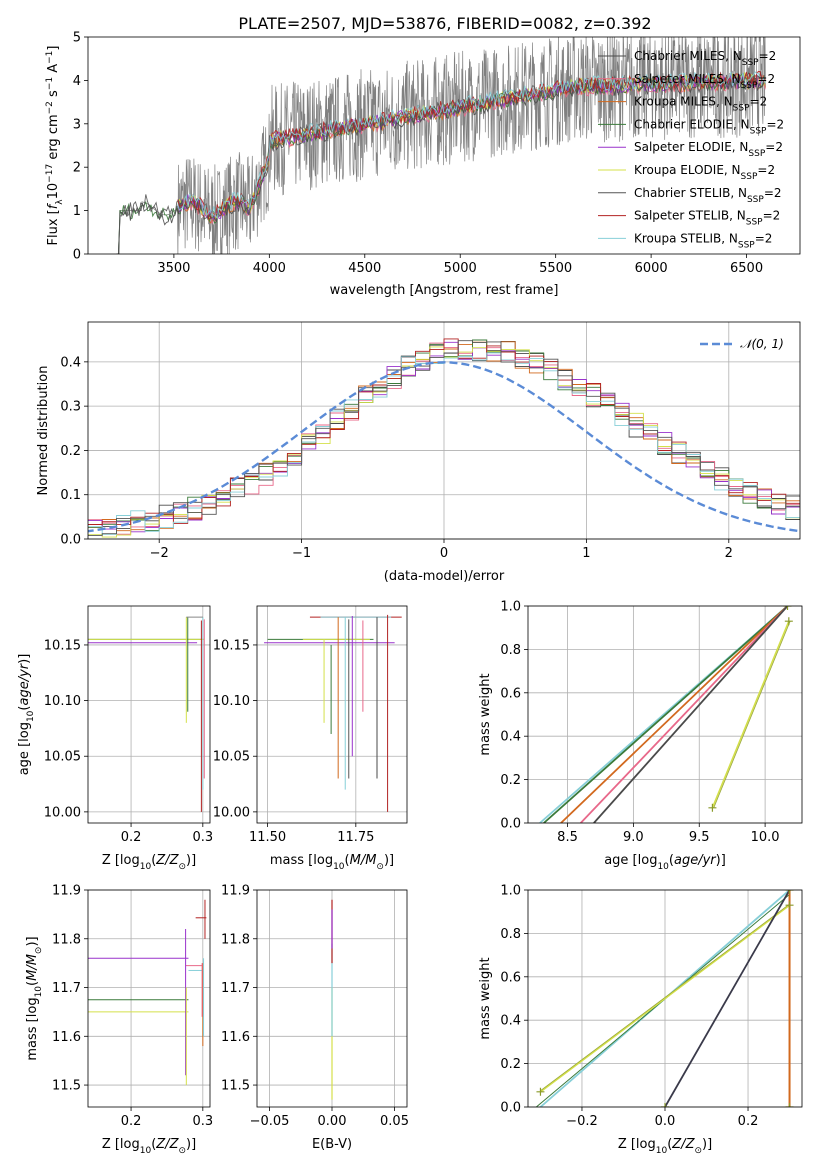  I want to click on x-axis-label: E(B-V), so click(332, 1144).